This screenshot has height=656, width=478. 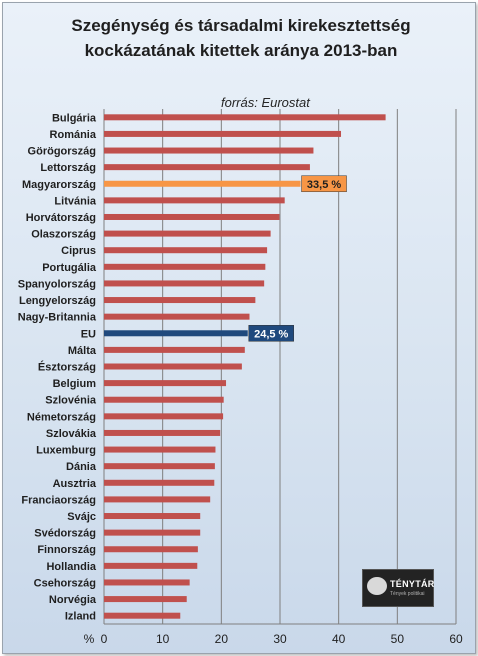 I want to click on category-label: Lettország, so click(x=68, y=168).